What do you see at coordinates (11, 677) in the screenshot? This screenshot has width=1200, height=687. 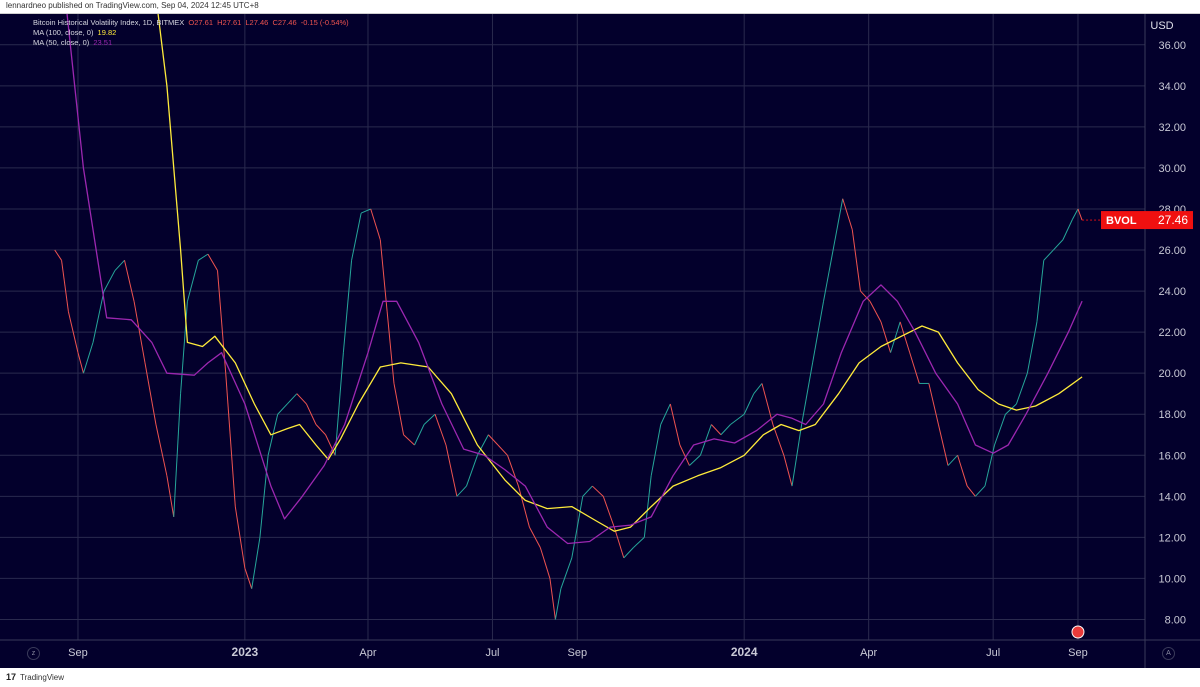 I see `tv-logo-icon: 17` at bounding box center [11, 677].